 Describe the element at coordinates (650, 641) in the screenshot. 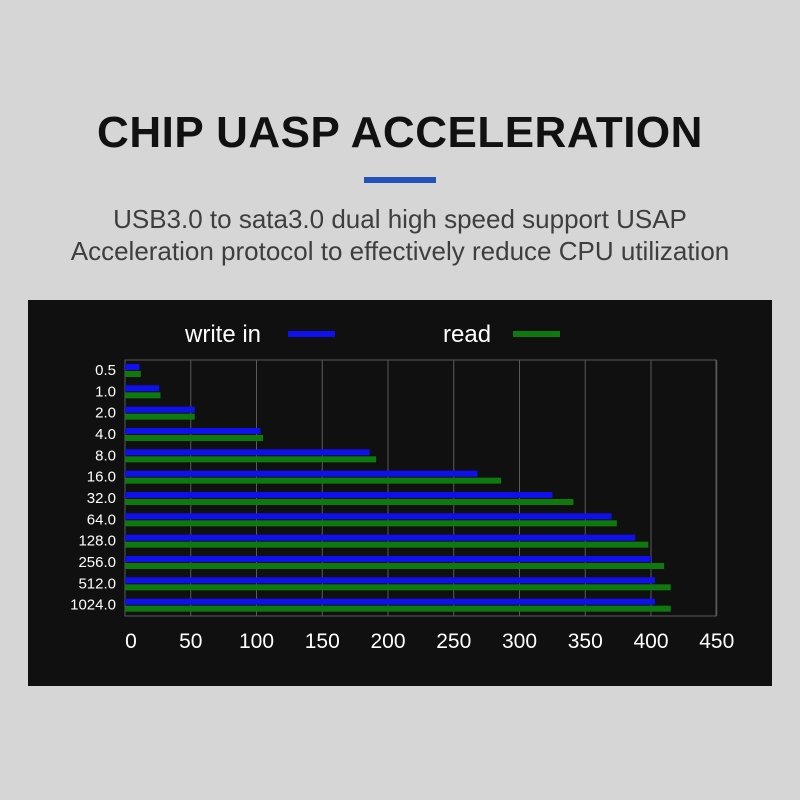

I see `x-tick-label-8: 400` at that location.